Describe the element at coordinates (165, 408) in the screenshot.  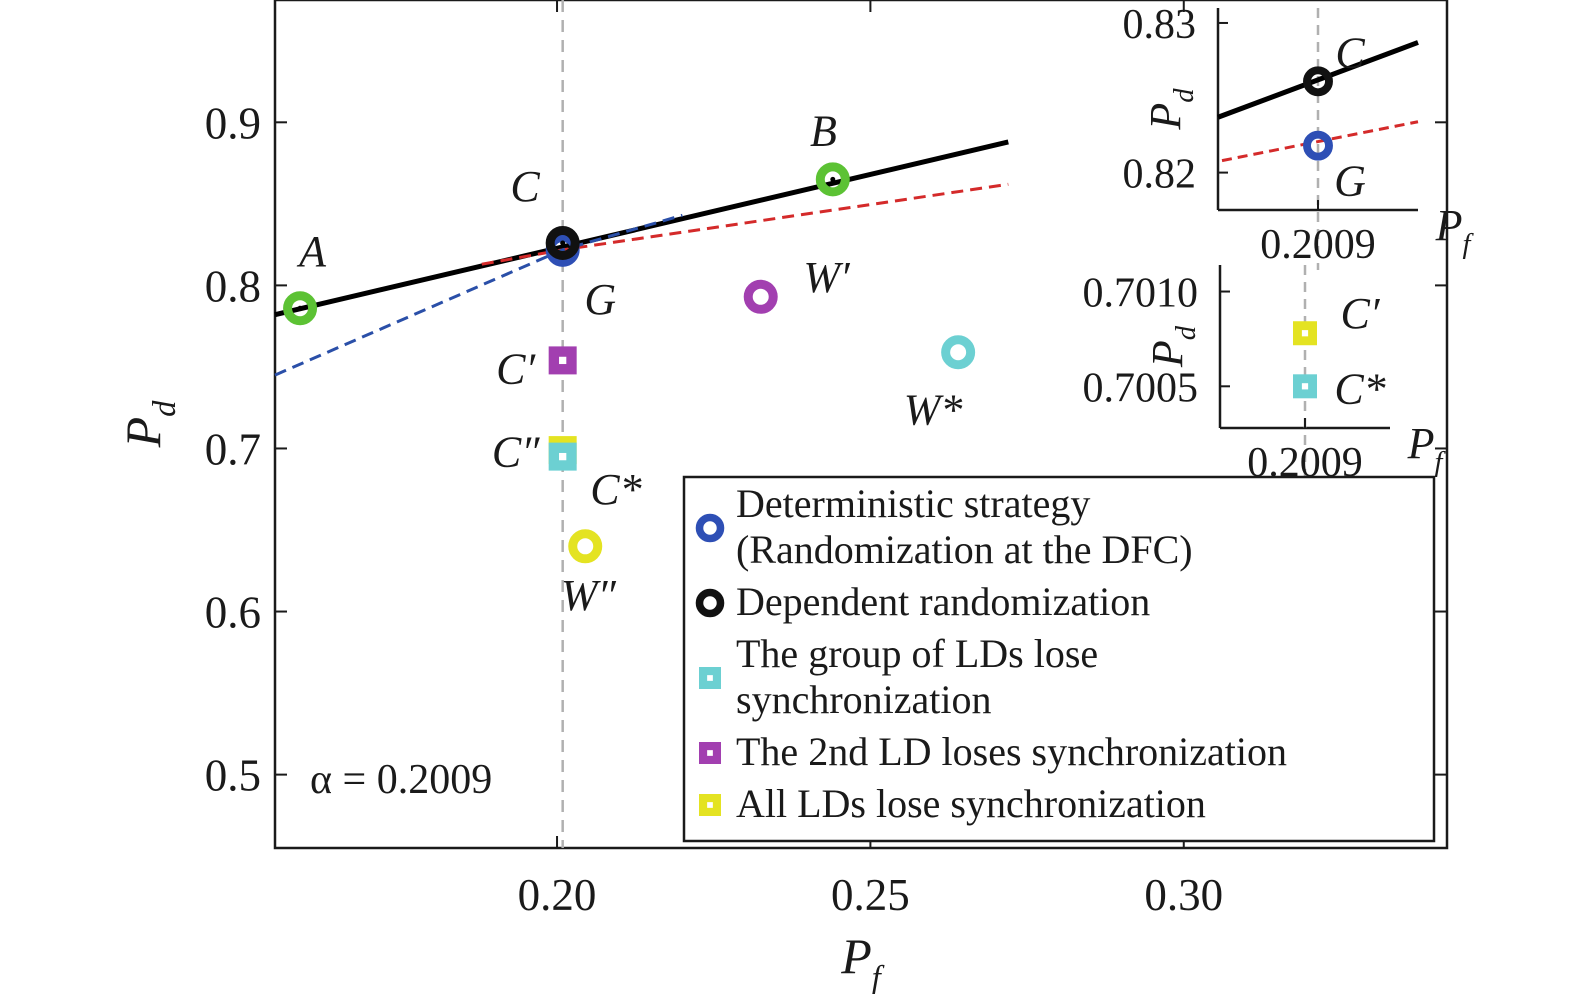
I see `y-axis-label-sub: d` at that location.